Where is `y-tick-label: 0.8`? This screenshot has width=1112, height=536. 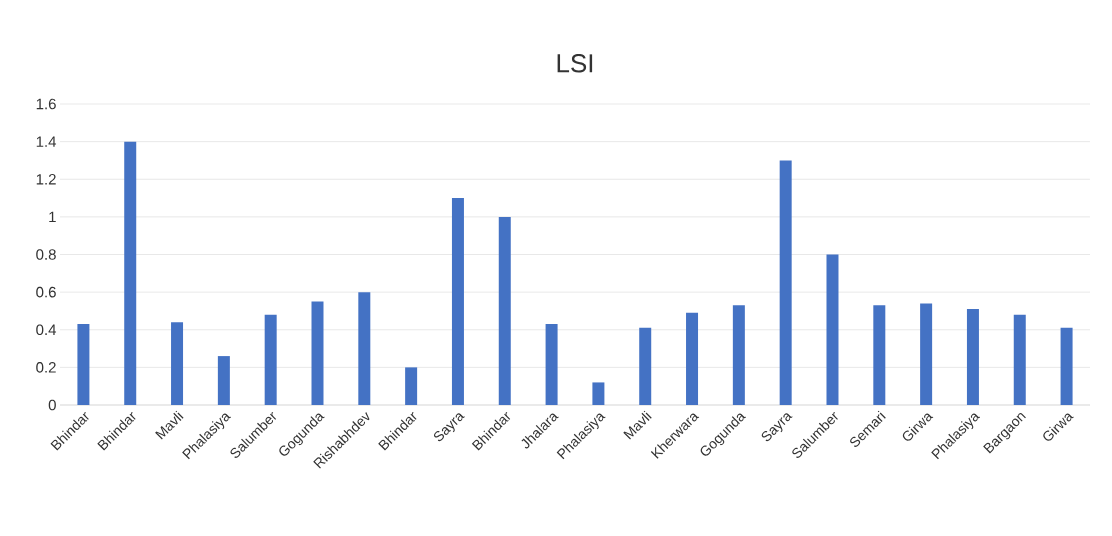
y-tick-label: 0.8 is located at coordinates (46, 254).